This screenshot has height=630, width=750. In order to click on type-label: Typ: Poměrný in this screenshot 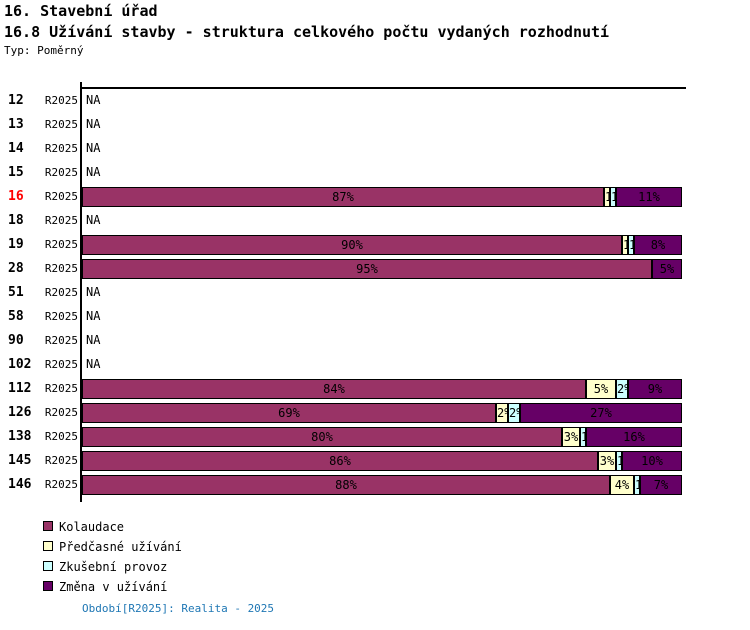, I will do `click(44, 50)`.